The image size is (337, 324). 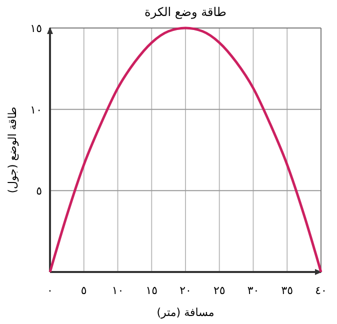 What do you see at coordinates (185, 12) in the screenshot?
I see `chart-title: طاقة وضع الكرة` at bounding box center [185, 12].